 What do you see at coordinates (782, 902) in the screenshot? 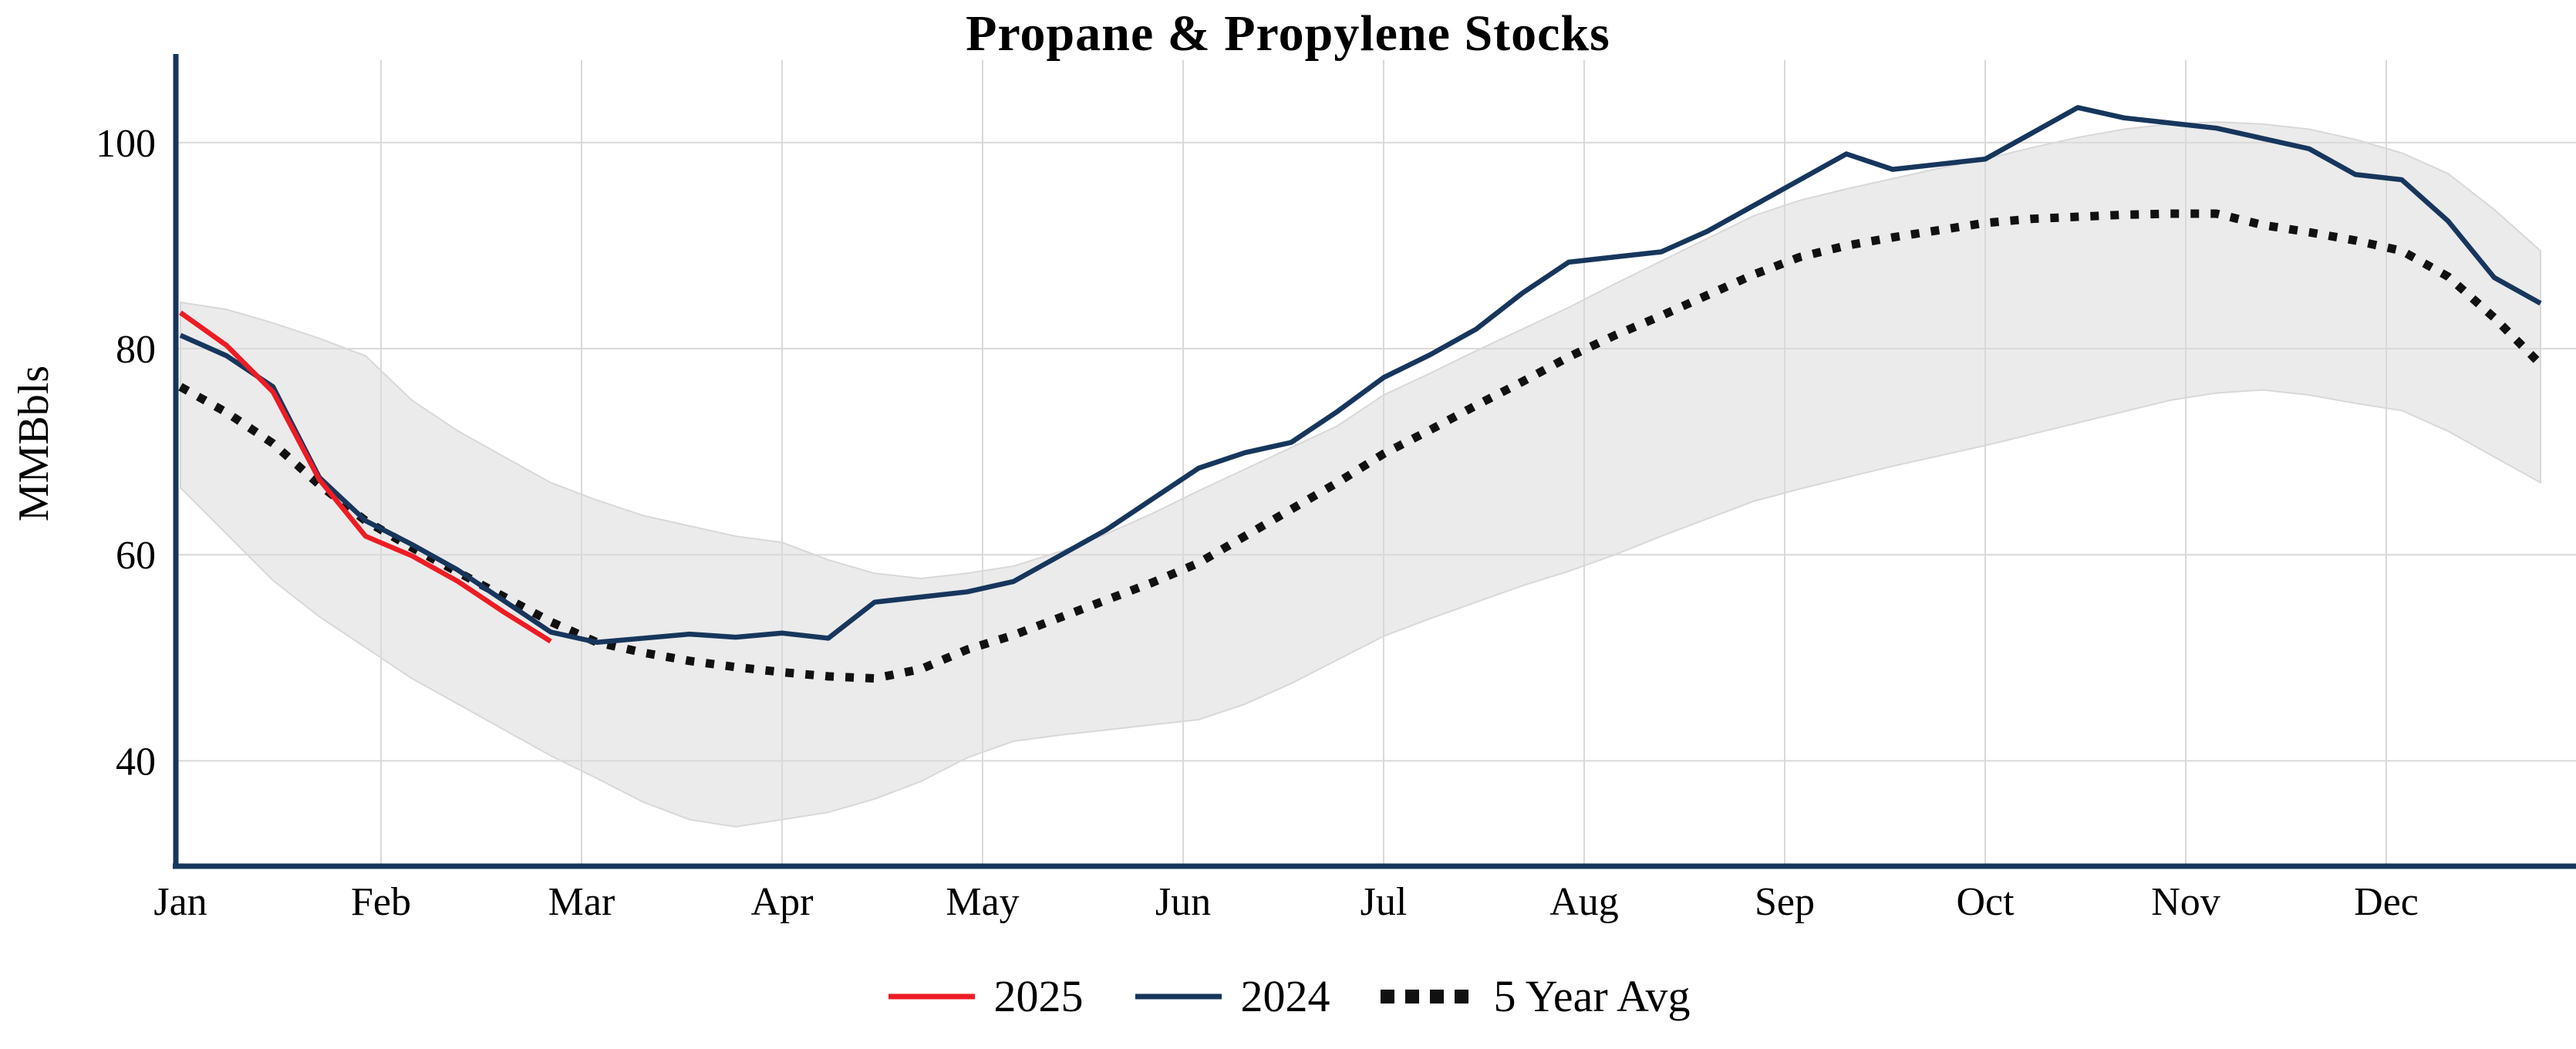
I see `x-tick-label: Apr` at bounding box center [782, 902].